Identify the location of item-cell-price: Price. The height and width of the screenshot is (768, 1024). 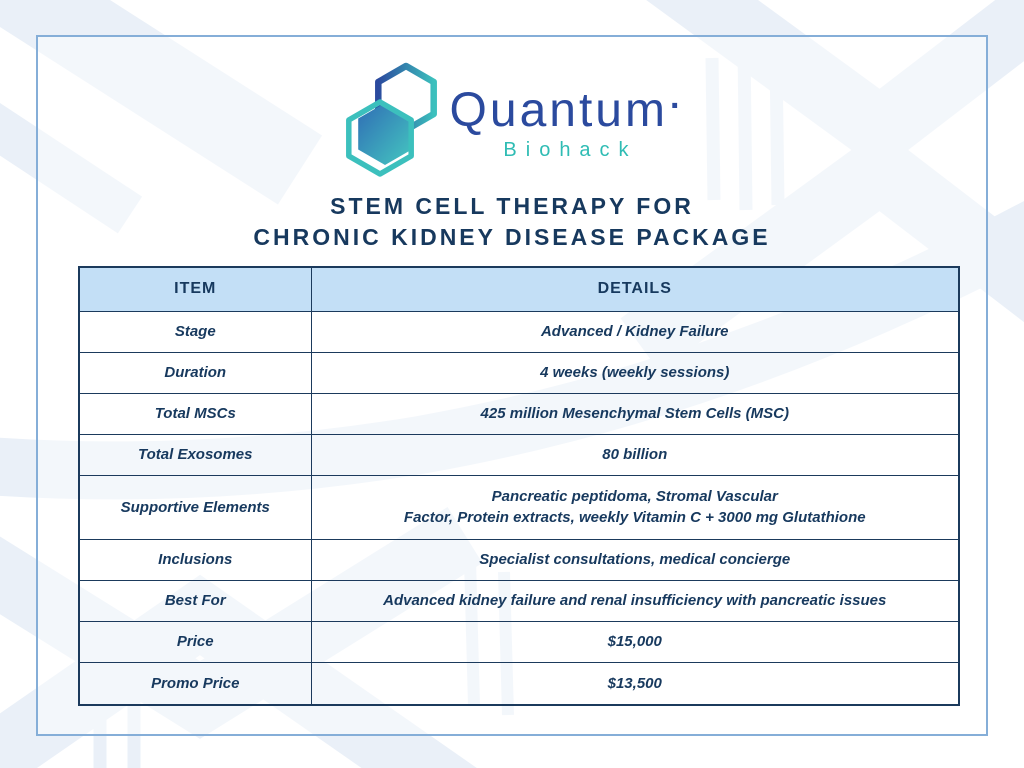
(195, 641).